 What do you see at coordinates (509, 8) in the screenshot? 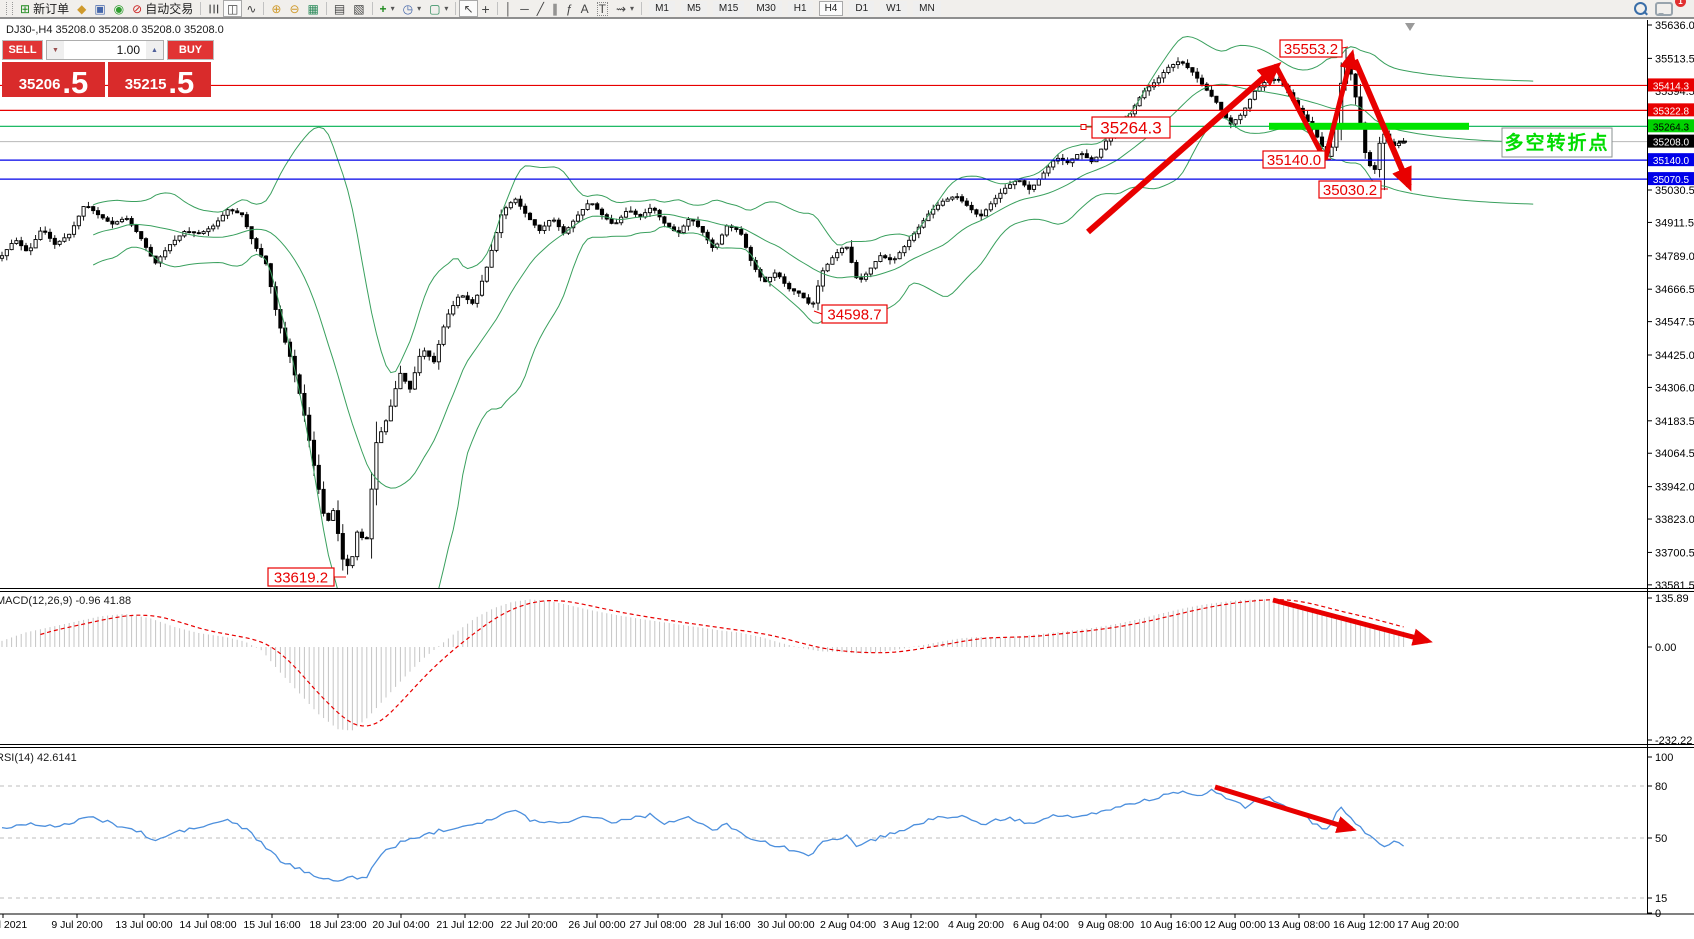
I see `vertical-line-tool-button: │` at bounding box center [509, 8].